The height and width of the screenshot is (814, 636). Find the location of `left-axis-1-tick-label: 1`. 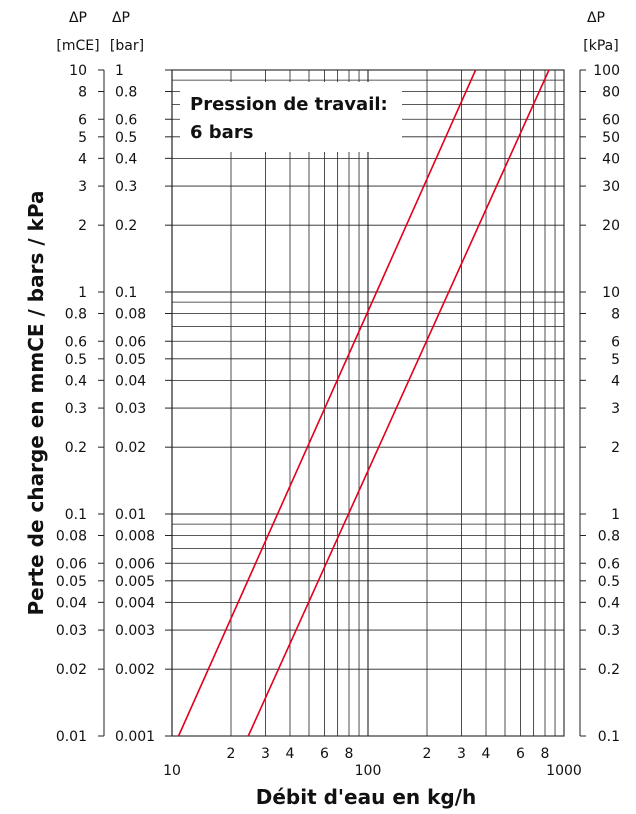

left-axis-1-tick-label: 1 is located at coordinates (82, 293).